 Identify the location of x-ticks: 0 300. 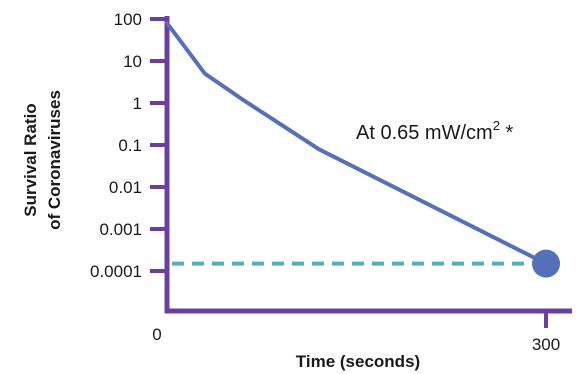
(356, 332).